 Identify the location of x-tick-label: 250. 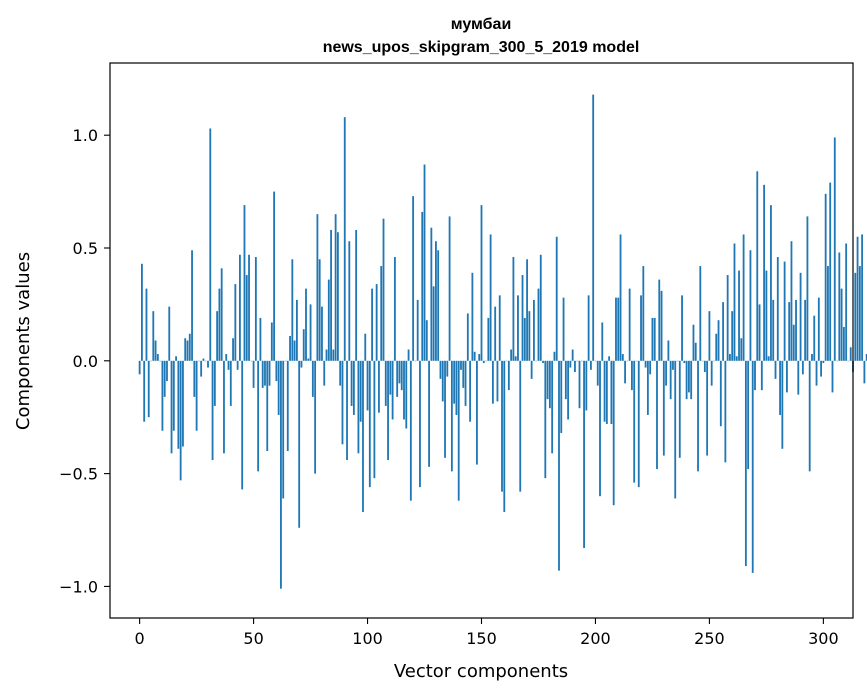
(709, 638).